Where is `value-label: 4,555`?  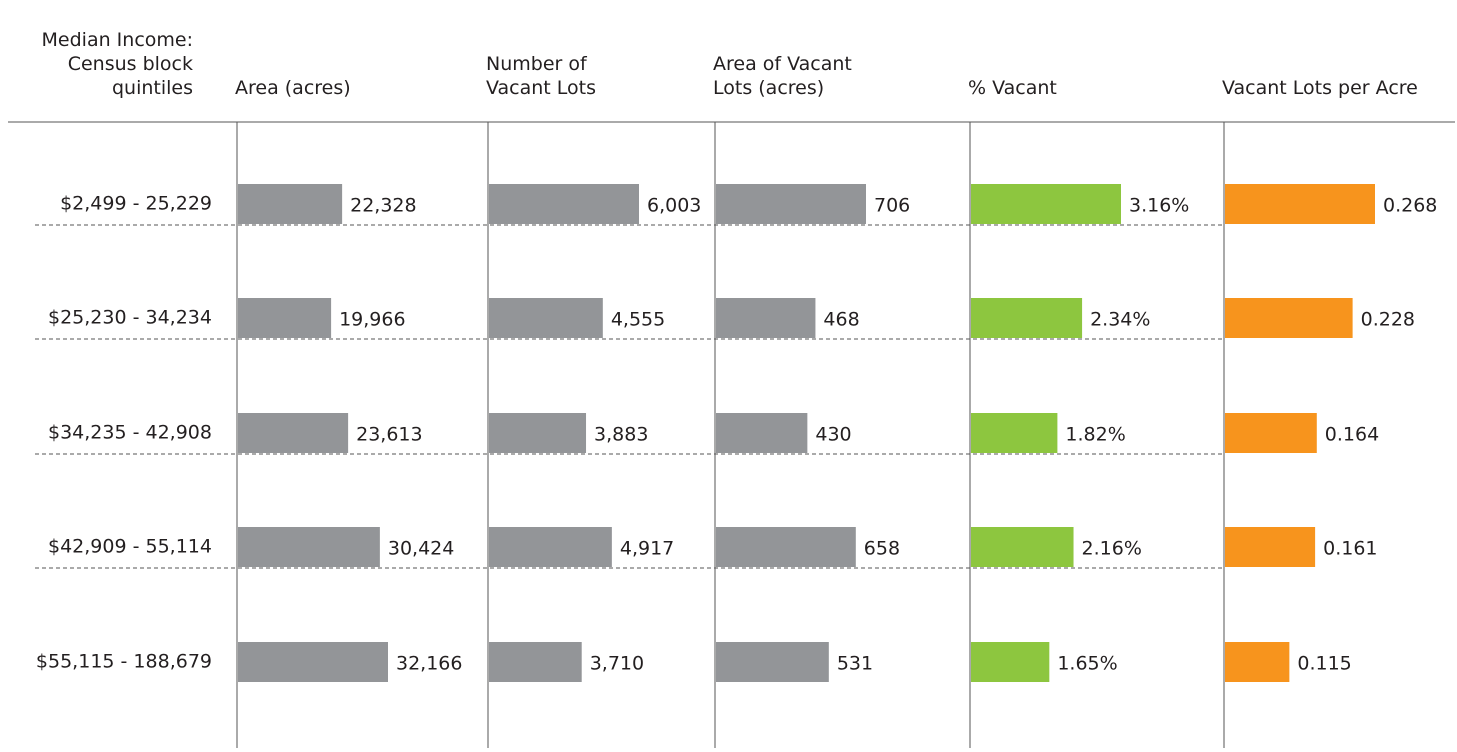
value-label: 4,555 is located at coordinates (638, 320).